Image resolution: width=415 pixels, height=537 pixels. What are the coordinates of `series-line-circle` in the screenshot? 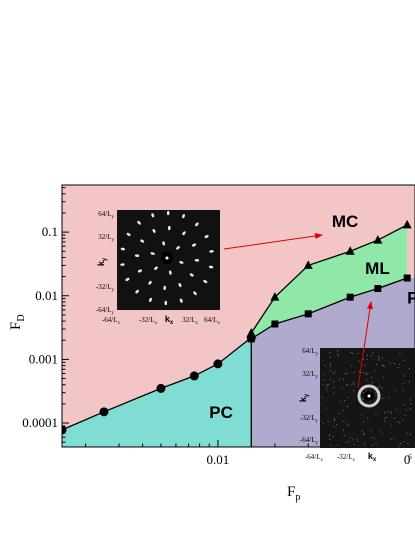 It's located at (157, 384).